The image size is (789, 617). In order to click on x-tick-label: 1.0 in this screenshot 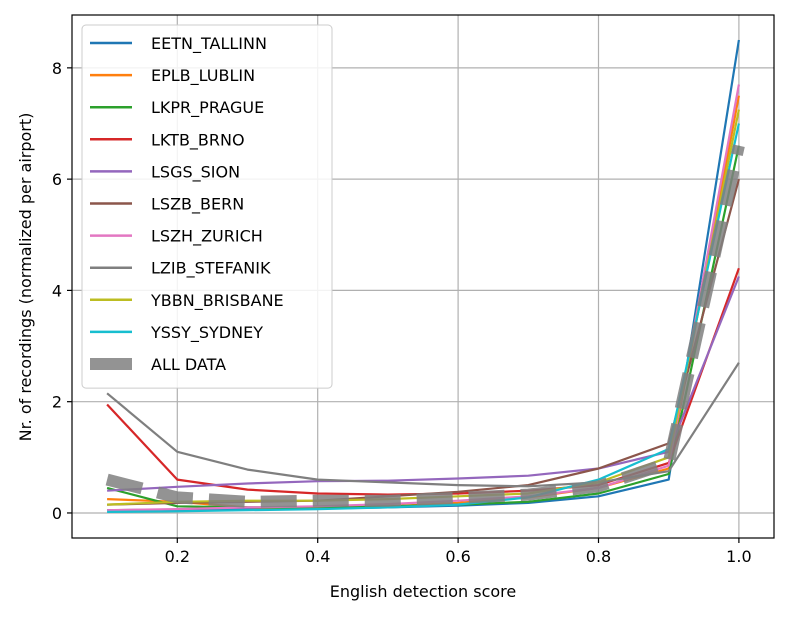, I will do `click(738, 556)`.